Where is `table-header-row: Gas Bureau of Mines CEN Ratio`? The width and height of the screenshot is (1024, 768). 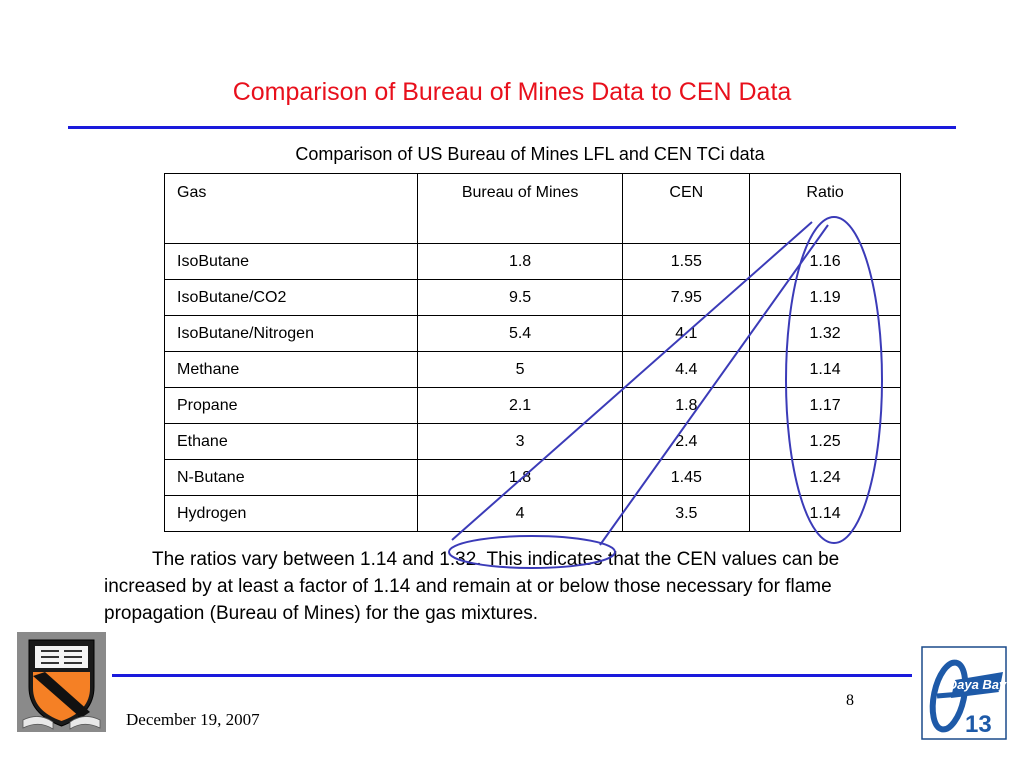 table-header-row: Gas Bureau of Mines CEN Ratio is located at coordinates (532, 208).